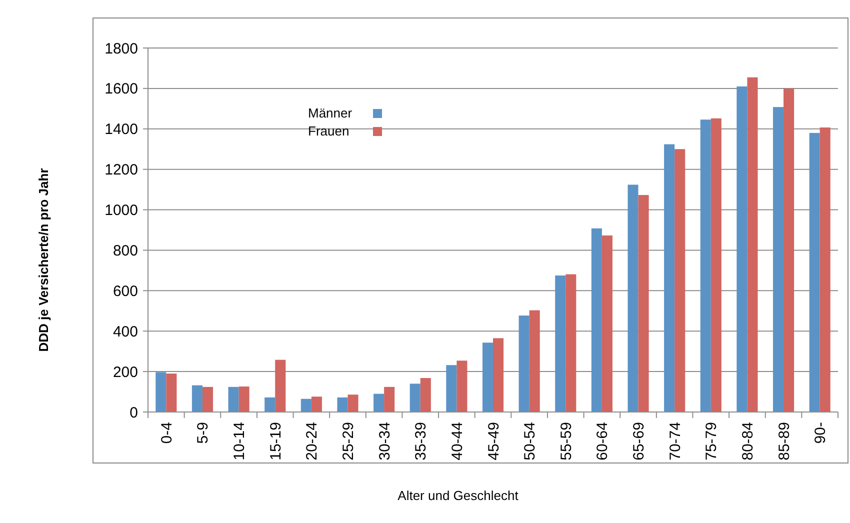 The image size is (850, 523). What do you see at coordinates (747, 441) in the screenshot?
I see `x-tick-label: 80-84` at bounding box center [747, 441].